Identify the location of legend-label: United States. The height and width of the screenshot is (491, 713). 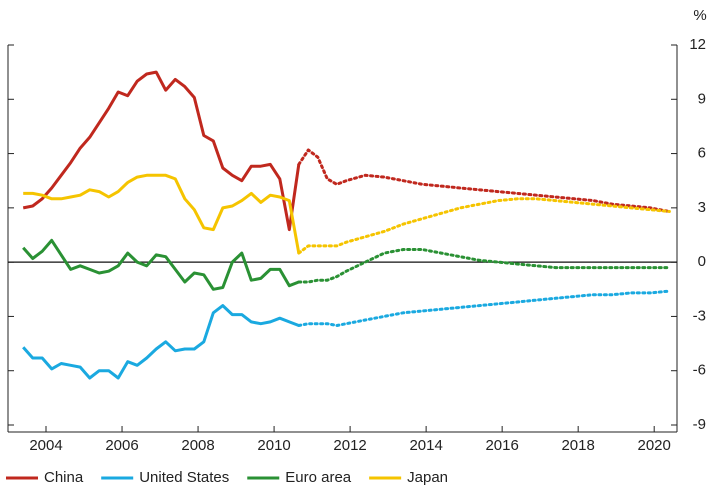
(184, 477).